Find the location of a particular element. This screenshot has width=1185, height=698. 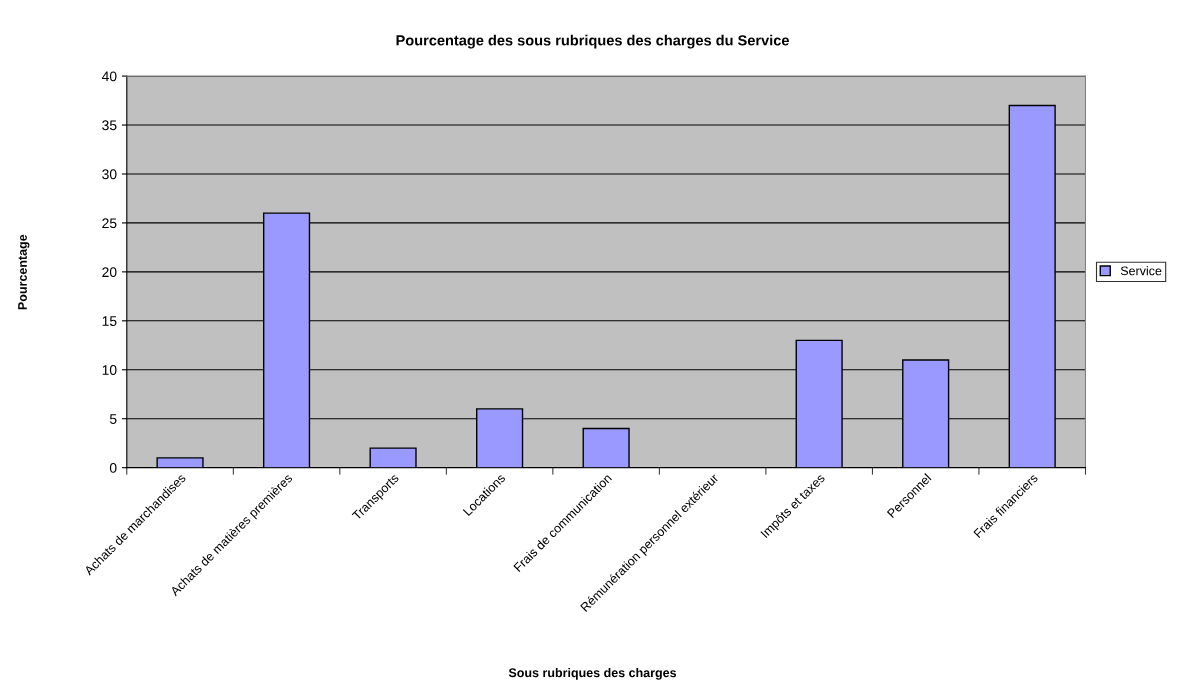

legend-label: Service is located at coordinates (1141, 271).